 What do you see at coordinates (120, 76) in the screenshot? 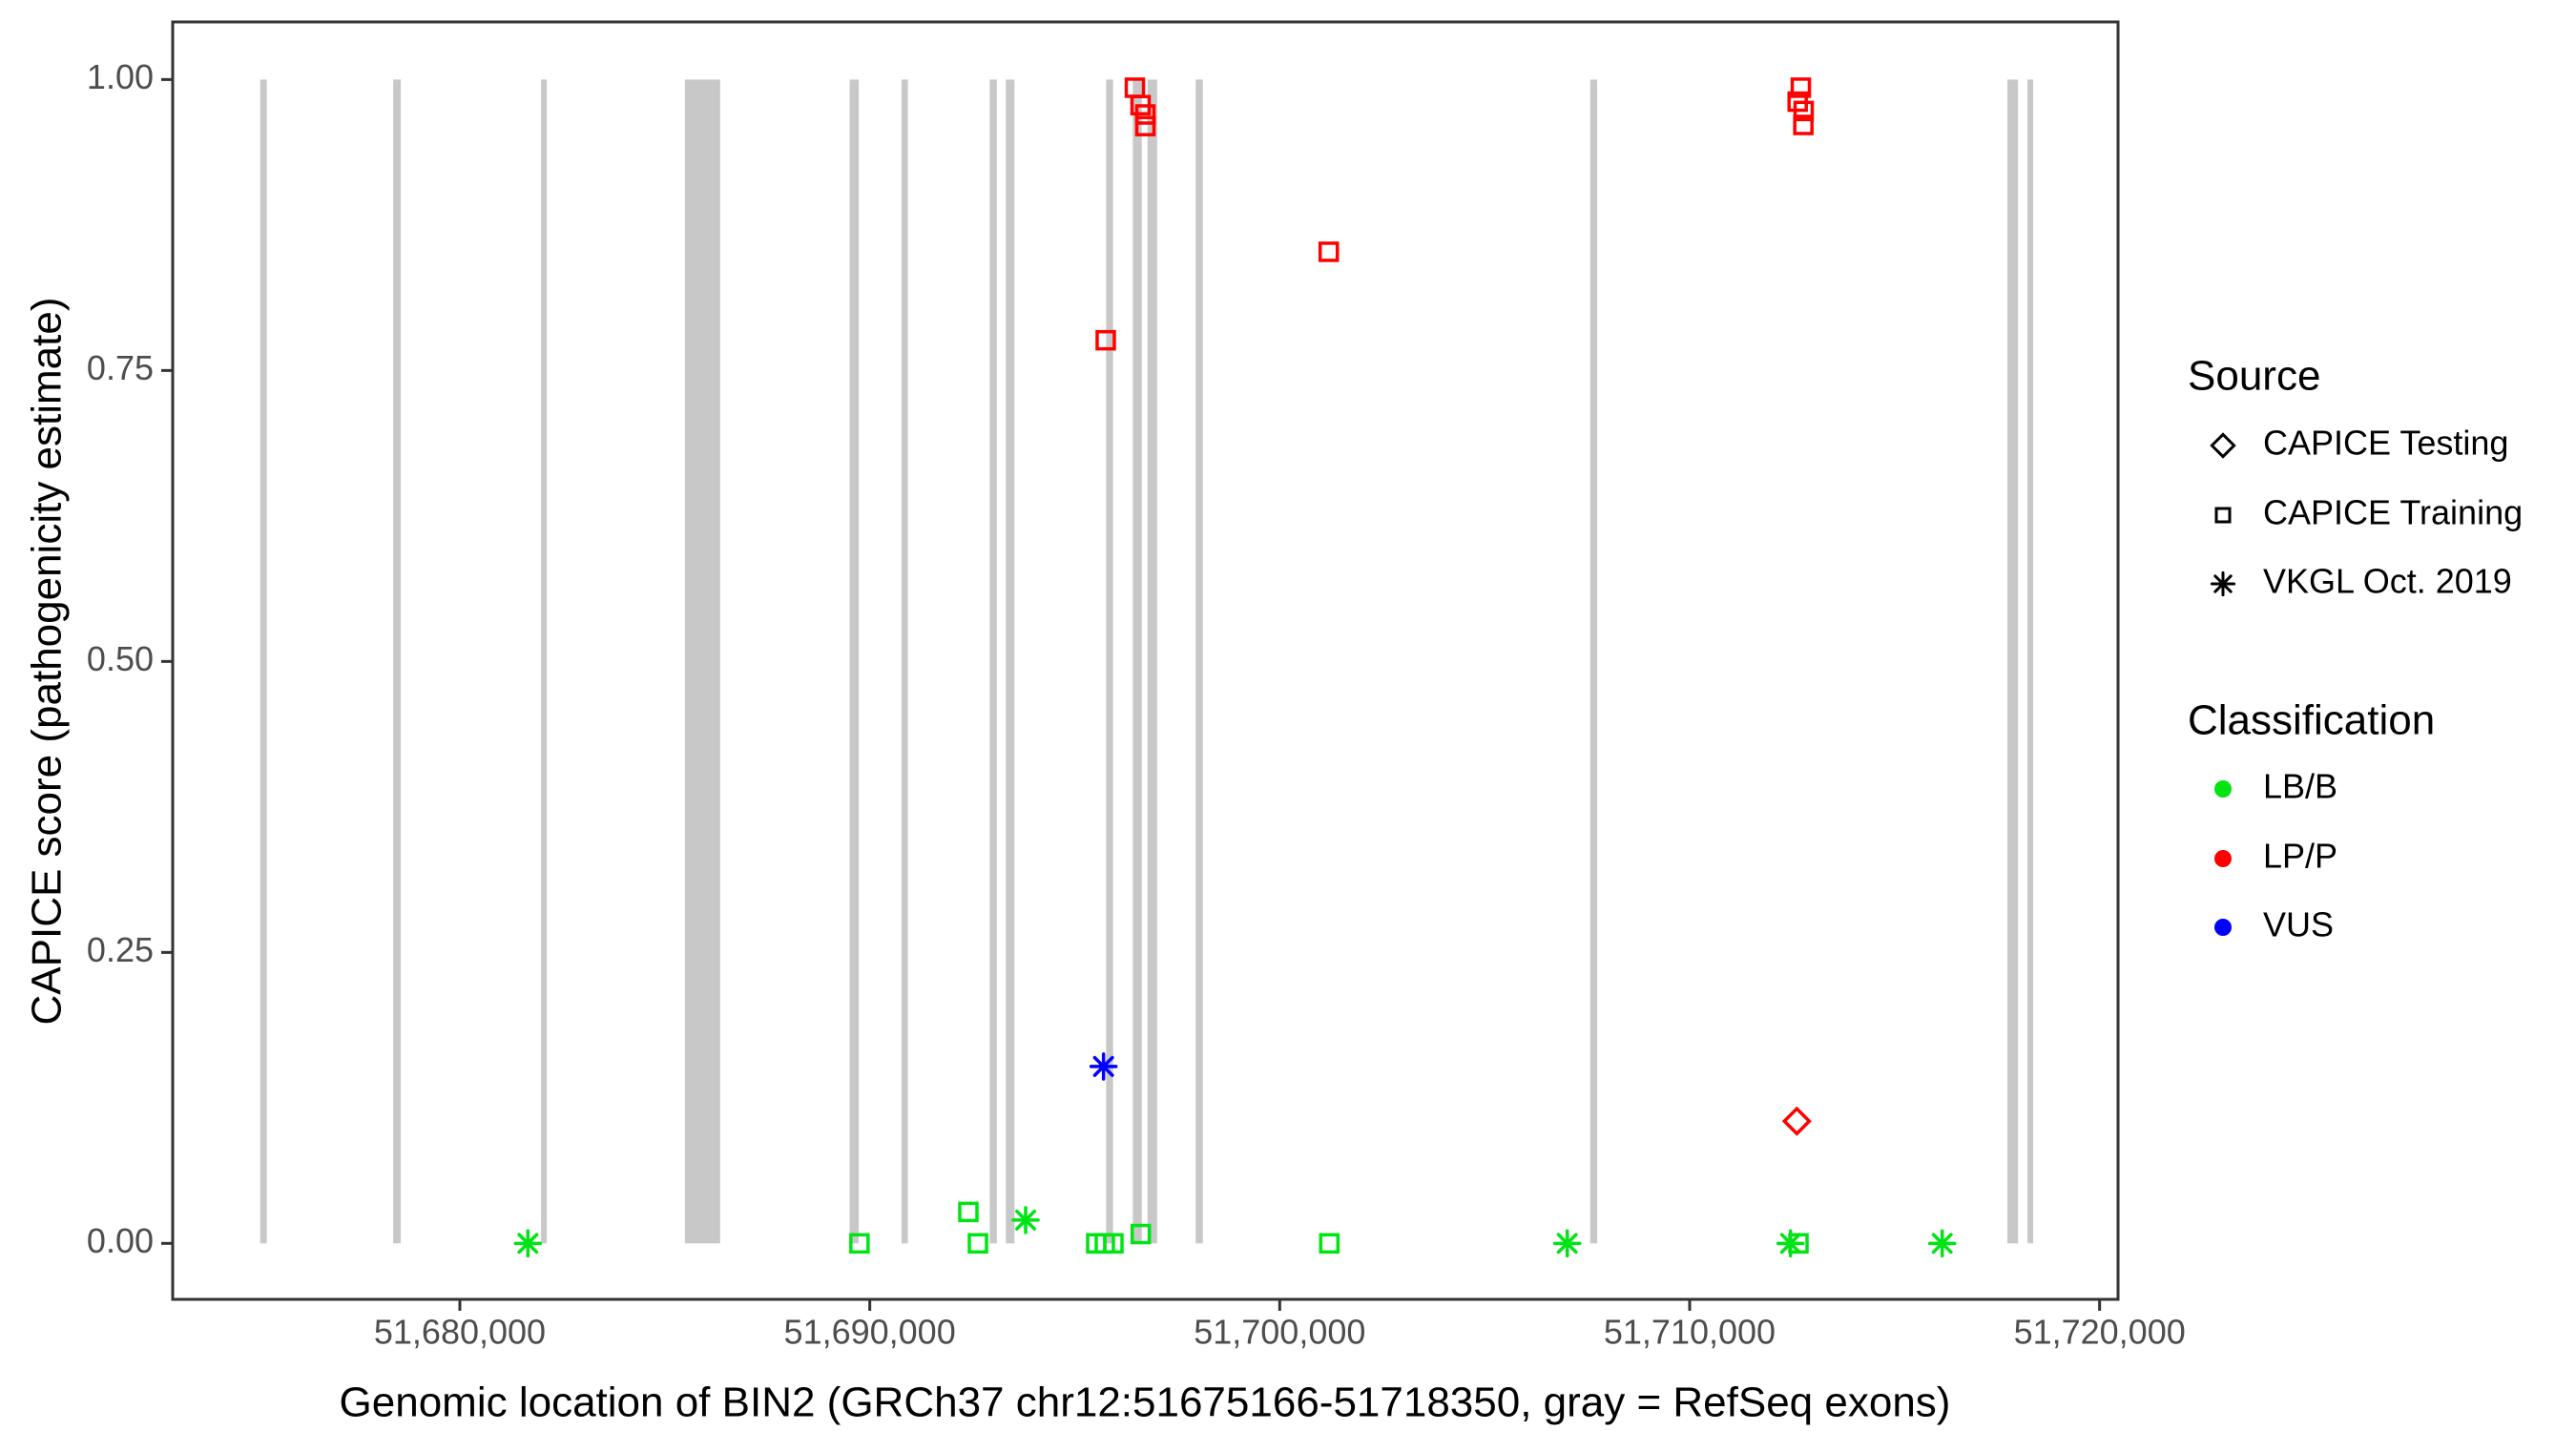
I see `y-tick-label: 1.00` at bounding box center [120, 76].